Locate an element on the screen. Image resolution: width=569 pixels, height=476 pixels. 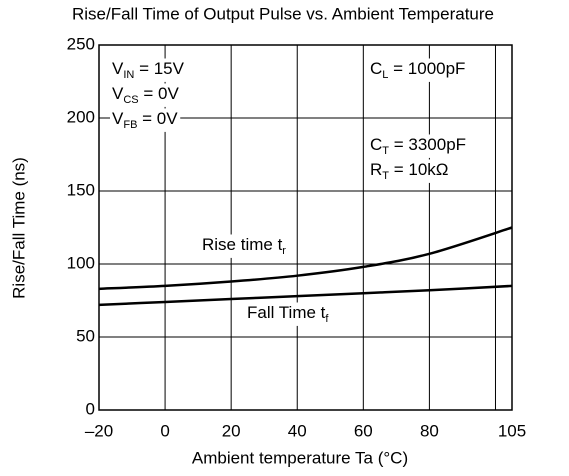
annotation: VCS = 0V is located at coordinates (145, 94).